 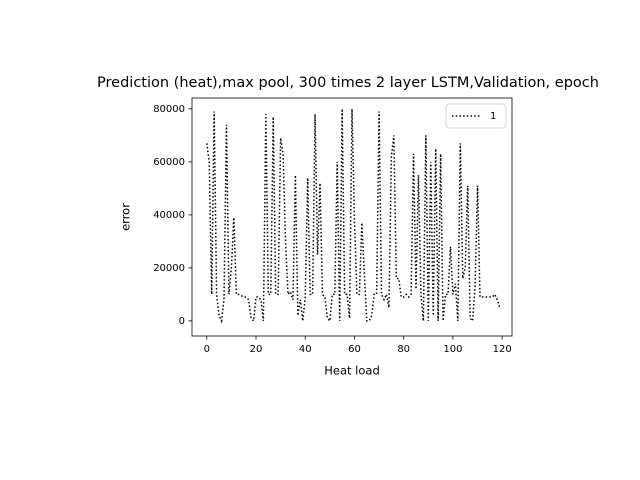 I want to click on y-tick-label: 40000, so click(x=169, y=215).